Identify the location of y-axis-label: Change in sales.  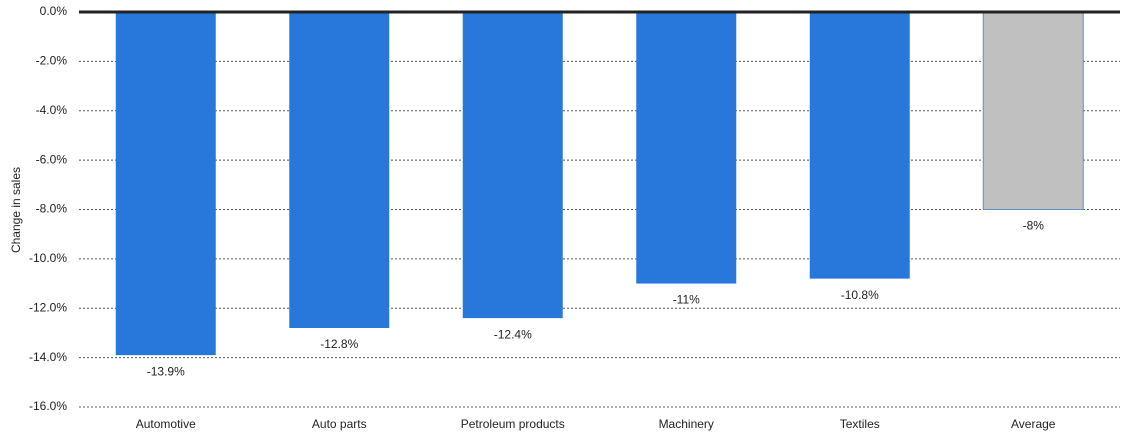
(16, 210).